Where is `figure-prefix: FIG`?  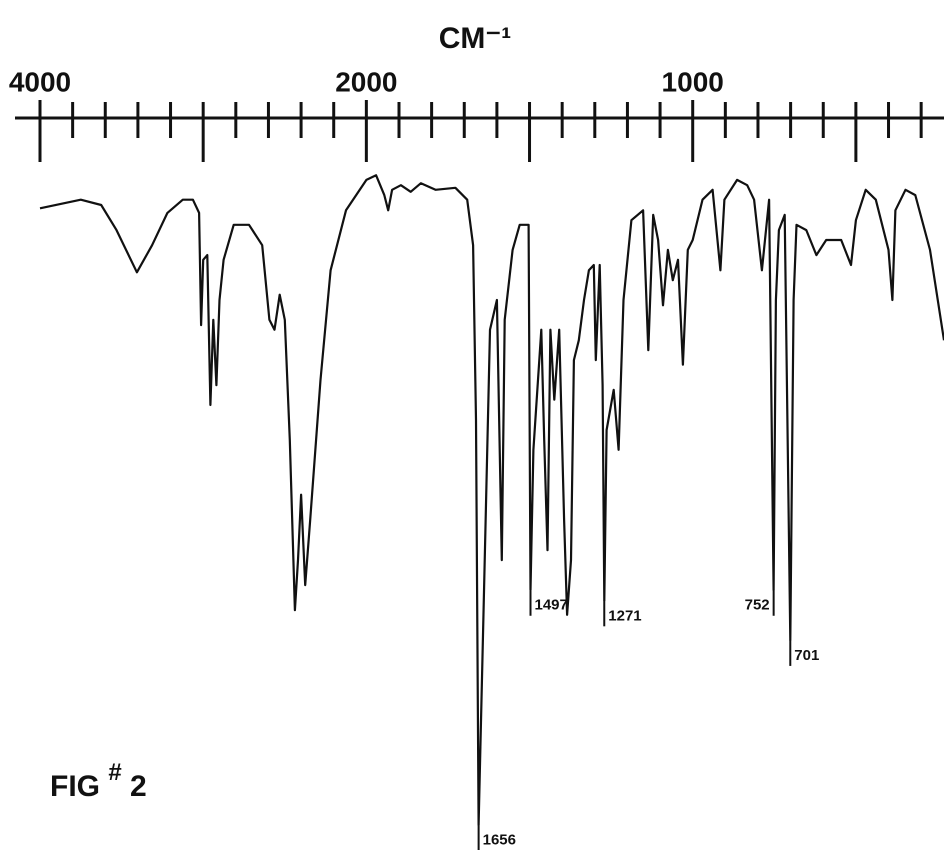
figure-prefix: FIG is located at coordinates (75, 786).